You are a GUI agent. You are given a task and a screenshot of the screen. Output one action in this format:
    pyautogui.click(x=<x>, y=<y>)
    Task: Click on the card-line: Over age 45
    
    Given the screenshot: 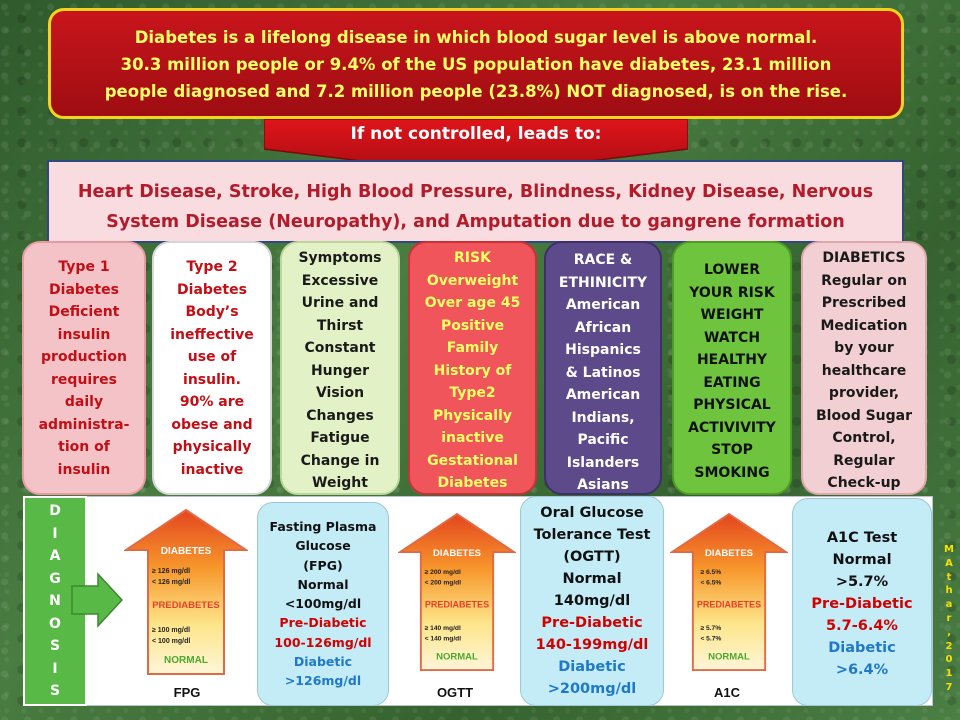 What is the action you would take?
    pyautogui.click(x=472, y=303)
    